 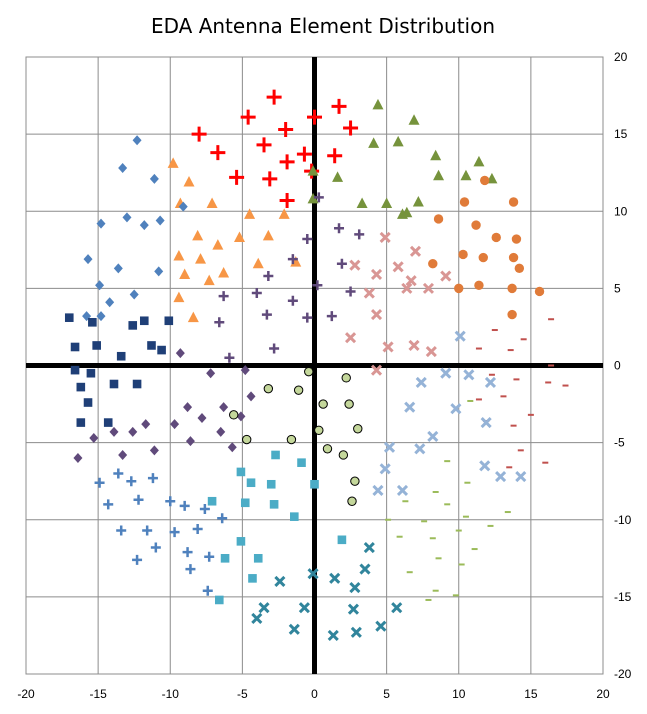 What do you see at coordinates (171, 694) in the screenshot?
I see `x-tick-label: -10` at bounding box center [171, 694].